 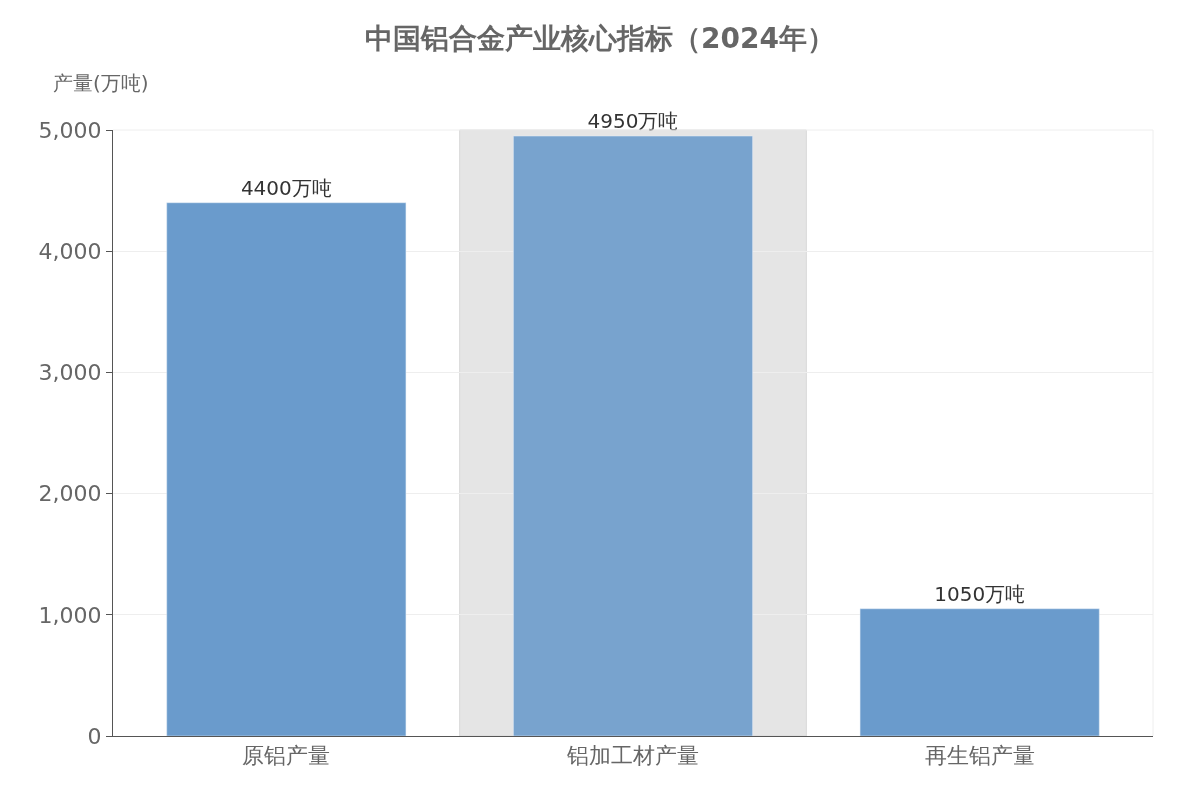 I want to click on x-tick-label: 再生铝产量, so click(x=979, y=756).